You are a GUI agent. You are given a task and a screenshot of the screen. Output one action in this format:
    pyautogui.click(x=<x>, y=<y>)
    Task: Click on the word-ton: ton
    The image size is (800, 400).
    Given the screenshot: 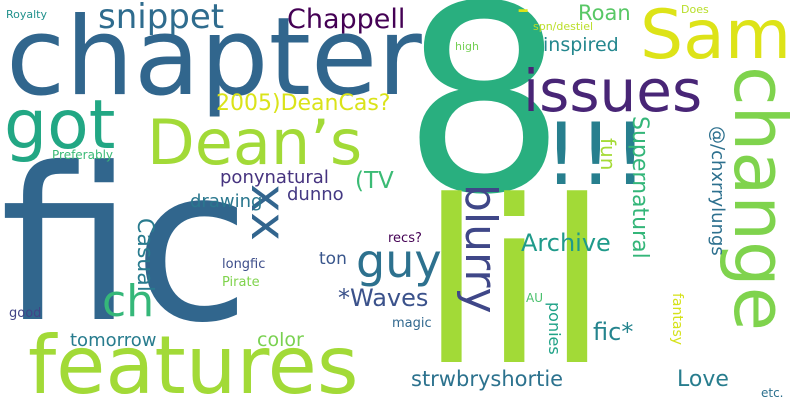 What is the action you would take?
    pyautogui.click(x=333, y=259)
    